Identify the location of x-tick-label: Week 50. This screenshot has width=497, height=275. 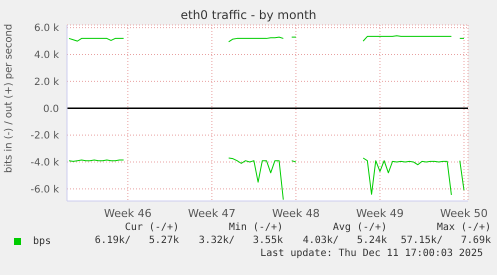
(464, 213).